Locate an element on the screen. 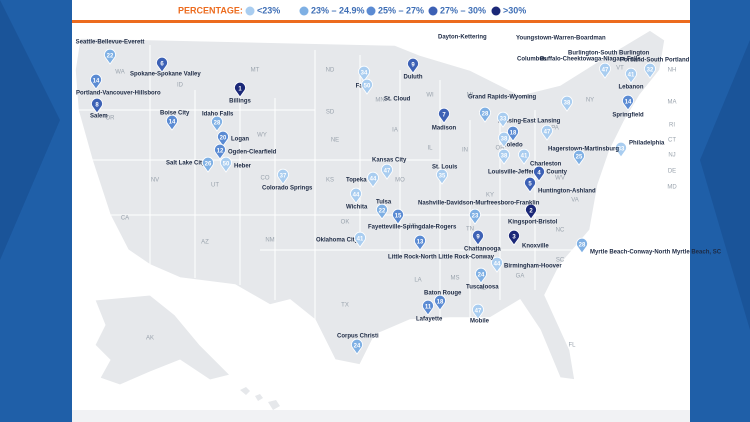 This screenshot has height=422, width=750. city-label: Boise City is located at coordinates (175, 114).